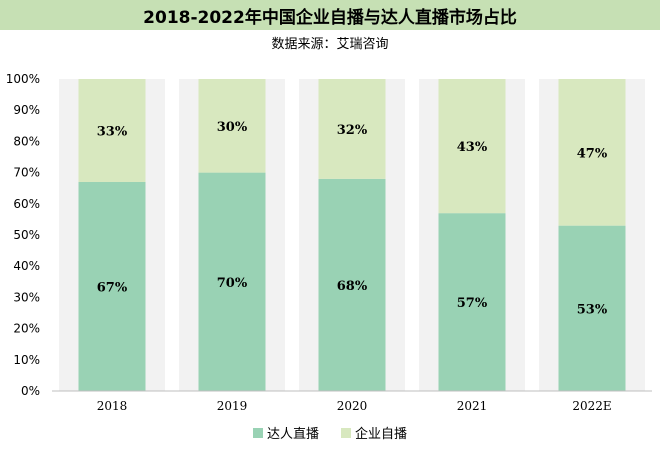  I want to click on data-label: 67%, so click(112, 287).